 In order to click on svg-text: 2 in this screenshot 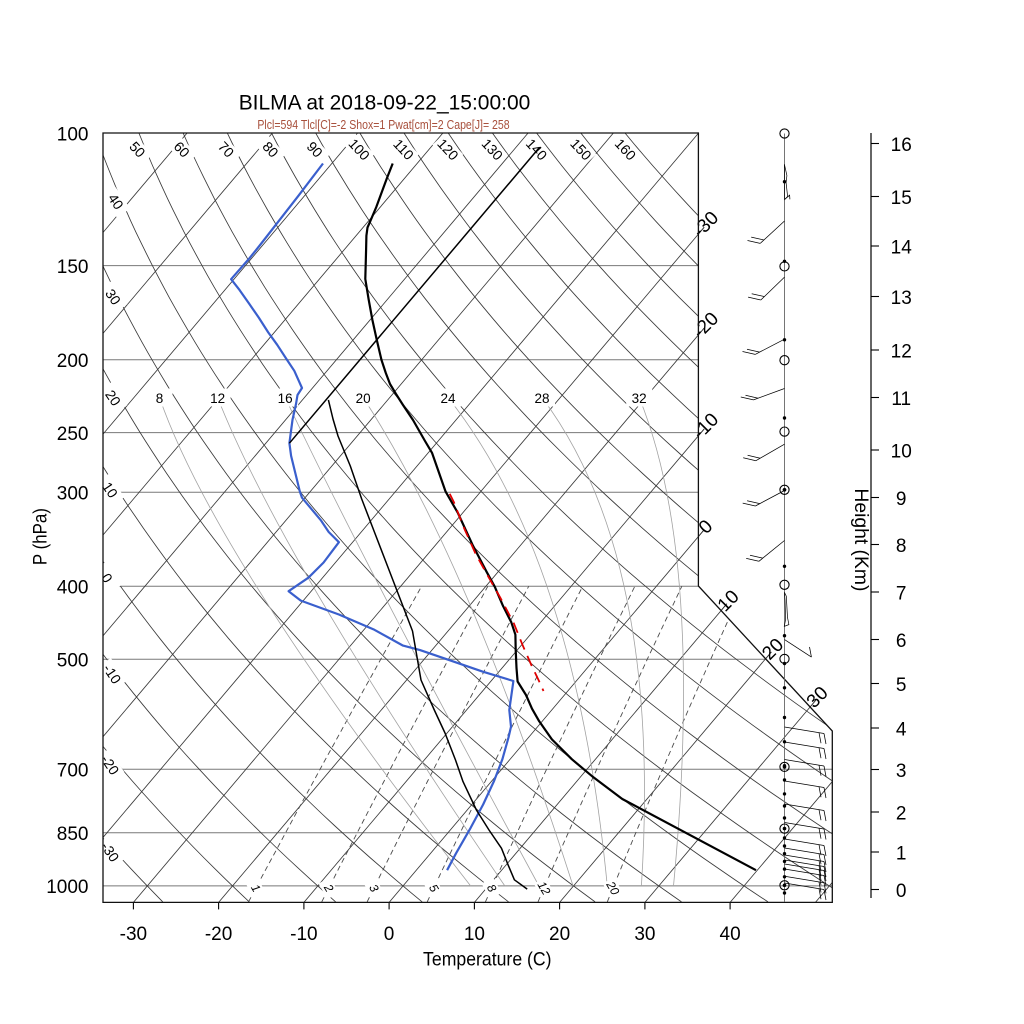, I will do `click(901, 813)`.